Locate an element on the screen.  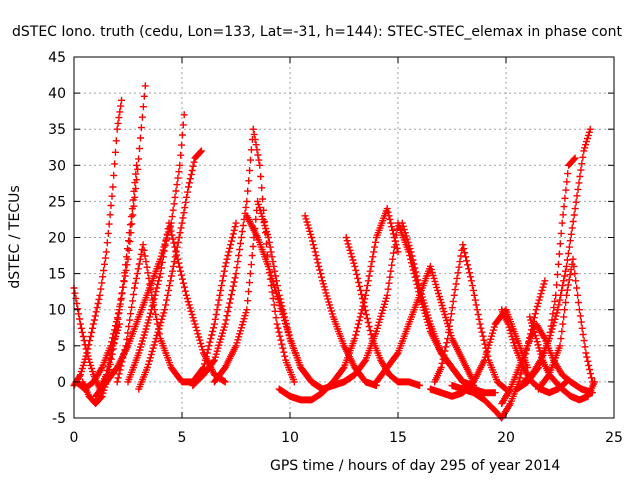
y-tick-label: 20 is located at coordinates (57, 239).